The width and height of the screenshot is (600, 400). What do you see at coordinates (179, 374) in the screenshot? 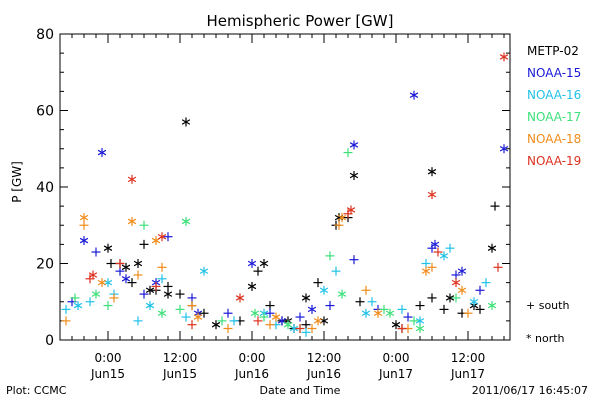
I see `x-tick-label-date: Jun15` at bounding box center [179, 374].